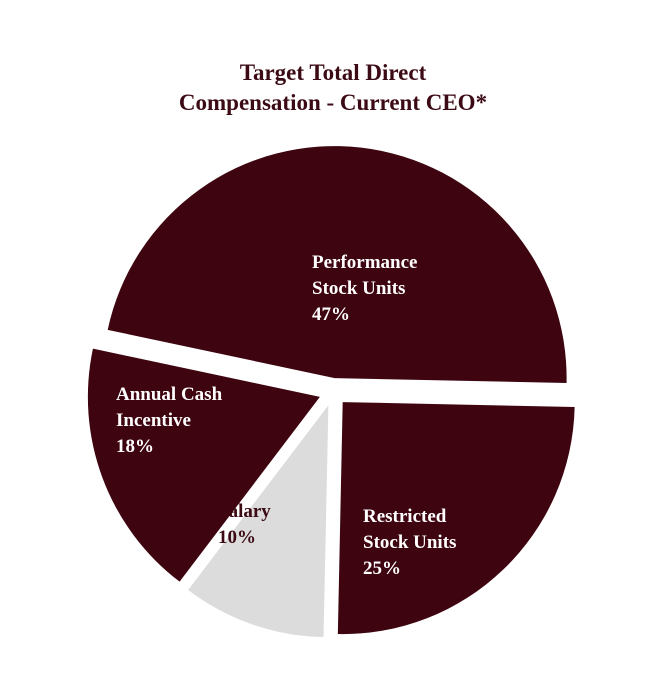 Image resolution: width=666 pixels, height=700 pixels. I want to click on slice-label-performance-stock-units: Performance Stock Units 47%, so click(365, 288).